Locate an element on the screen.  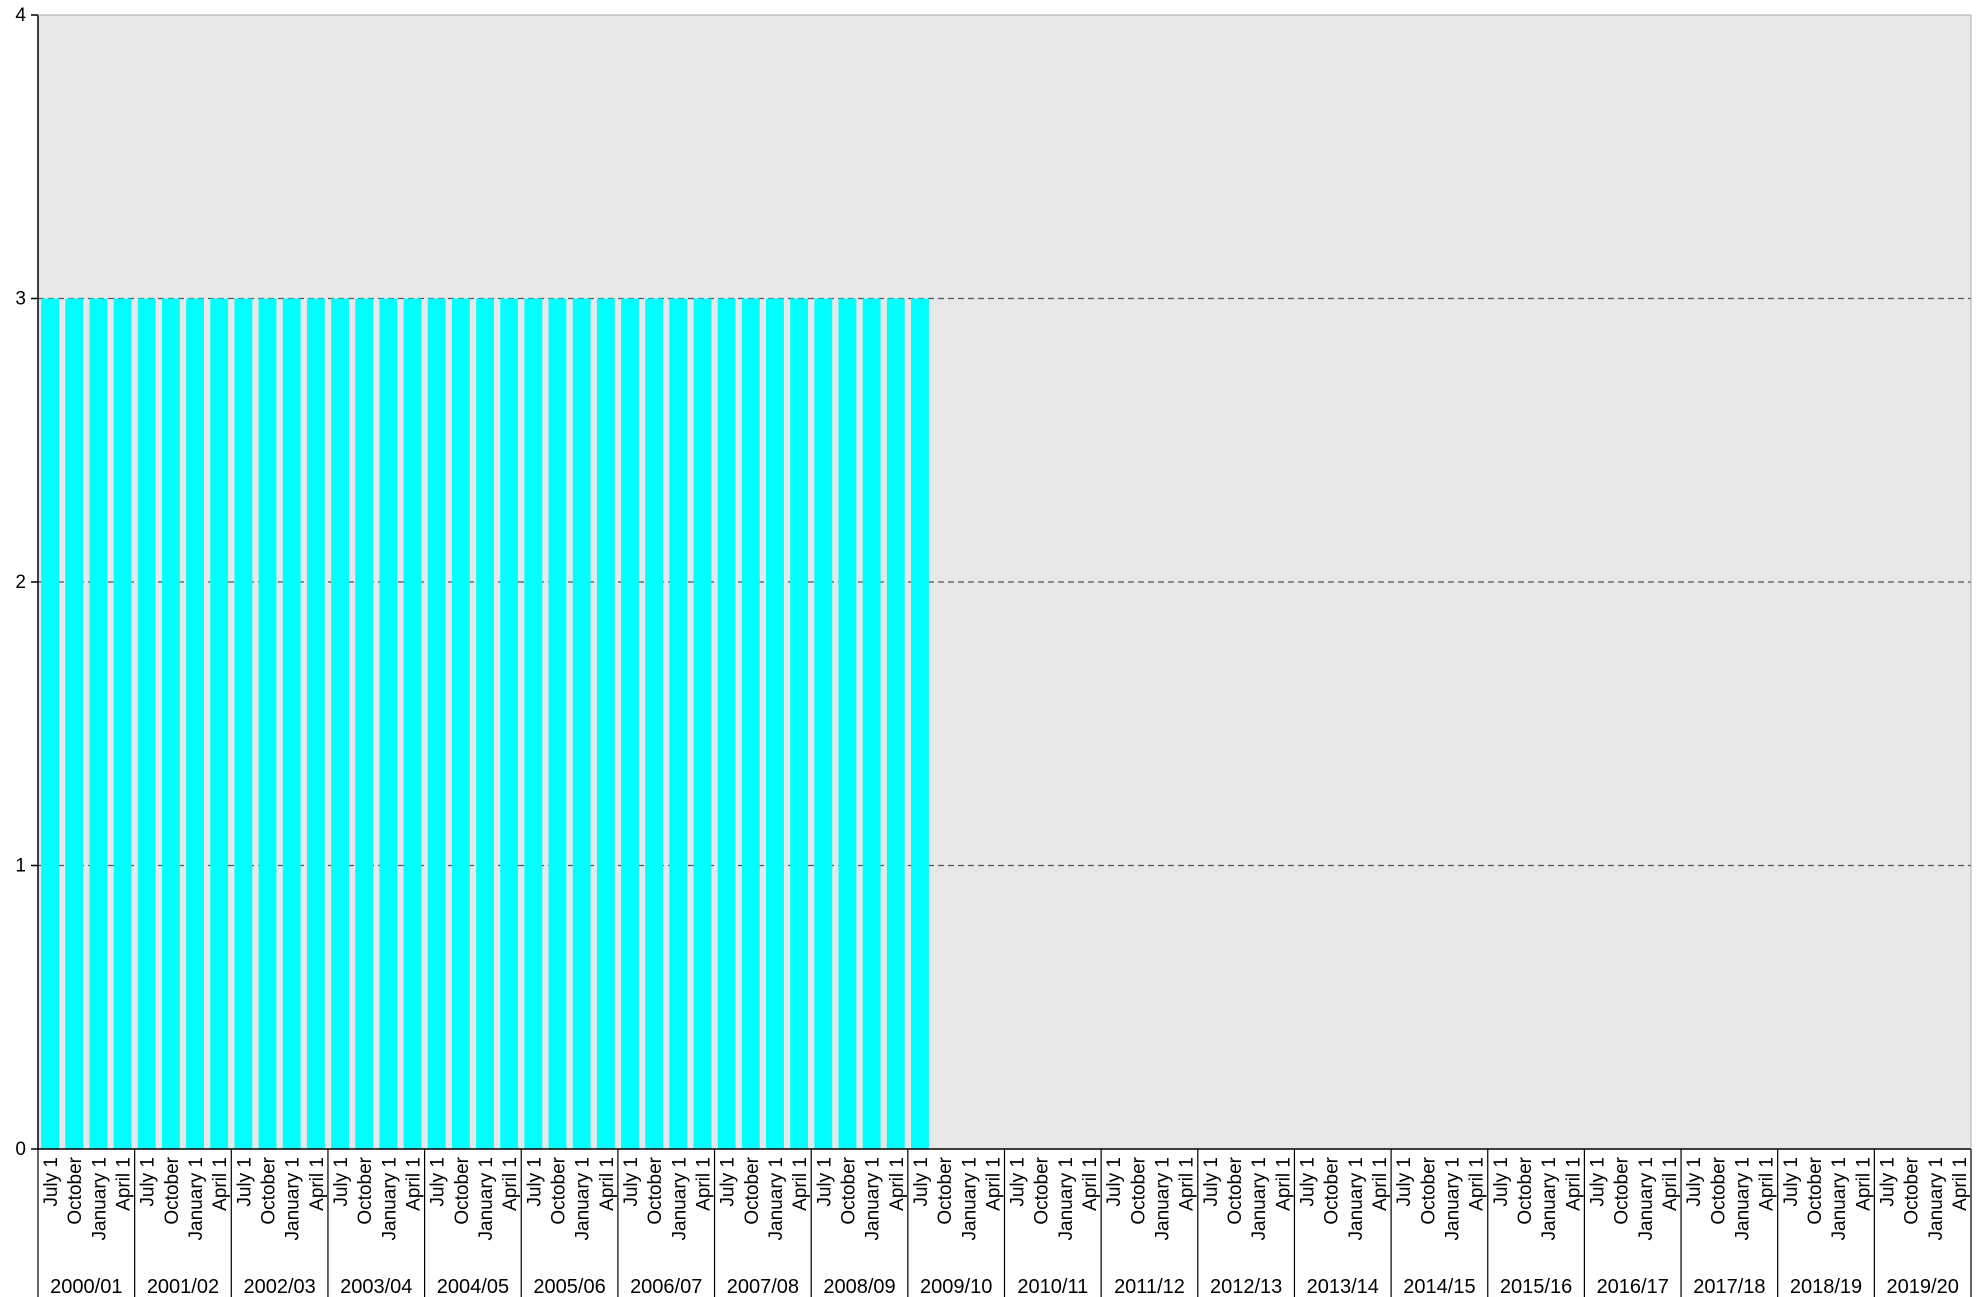
x-tick-label-11: April 1 is located at coordinates (317, 1184).